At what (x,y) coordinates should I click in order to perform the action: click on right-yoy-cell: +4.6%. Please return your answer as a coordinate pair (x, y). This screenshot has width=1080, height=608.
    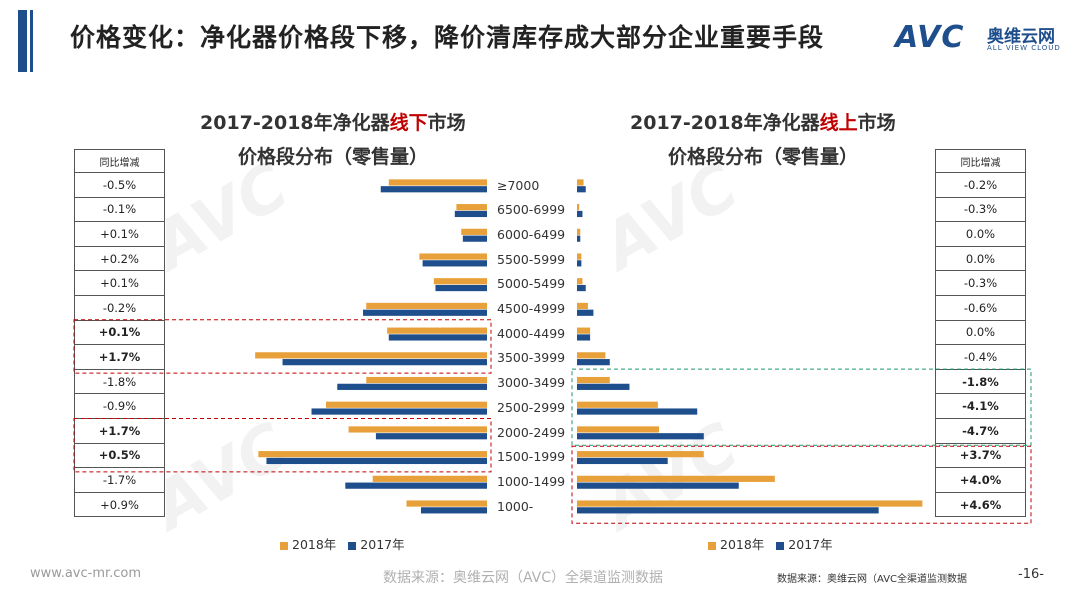
    Looking at the image, I should click on (980, 504).